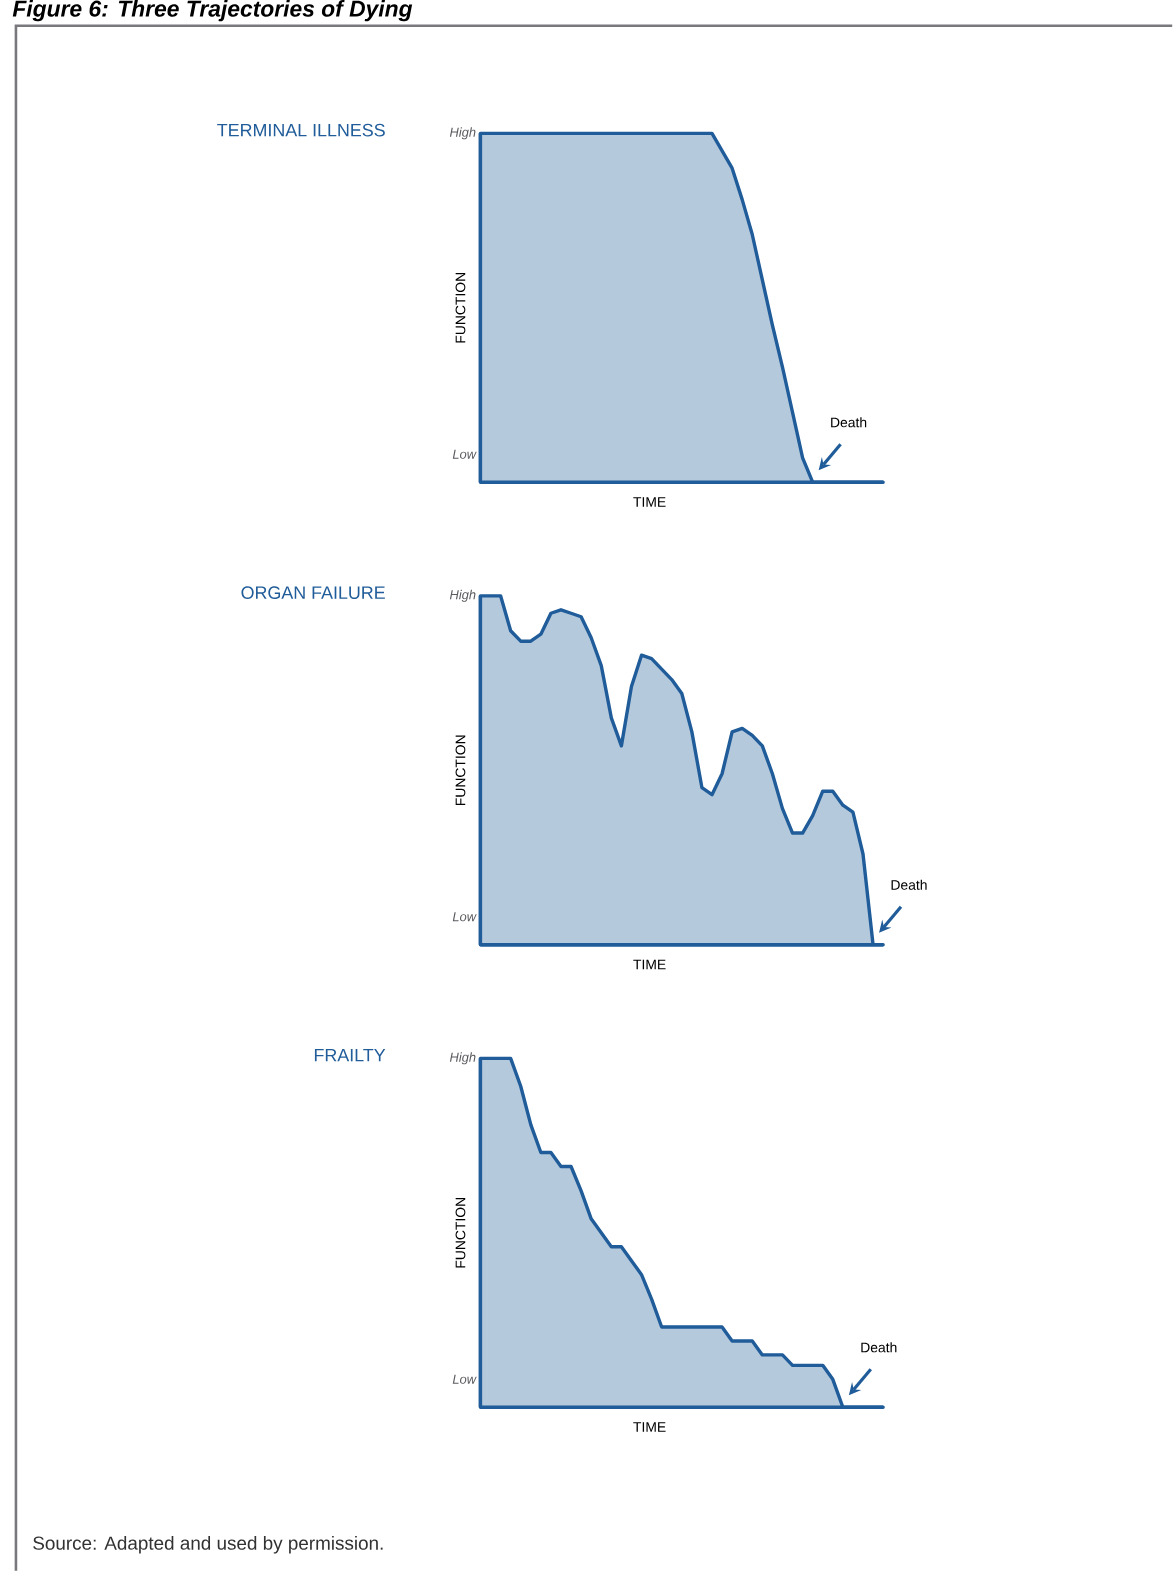  What do you see at coordinates (208, 1544) in the screenshot?
I see `source-note: Source: Adapted and used by permission.` at bounding box center [208, 1544].